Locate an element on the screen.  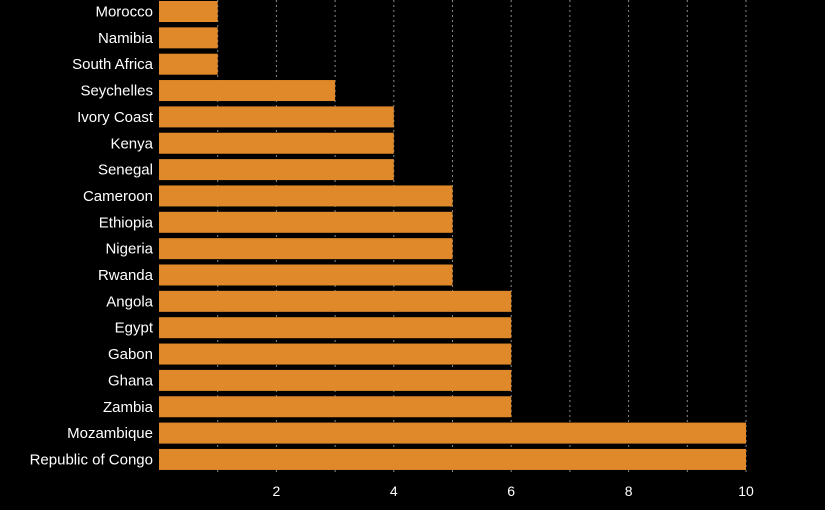
x-tick-label-6: 6 is located at coordinates (511, 491).